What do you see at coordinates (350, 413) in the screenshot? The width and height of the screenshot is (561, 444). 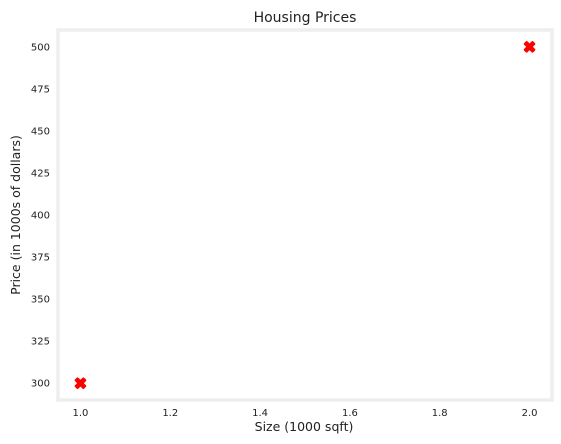 I see `x-tick-label: 1.6` at bounding box center [350, 413].